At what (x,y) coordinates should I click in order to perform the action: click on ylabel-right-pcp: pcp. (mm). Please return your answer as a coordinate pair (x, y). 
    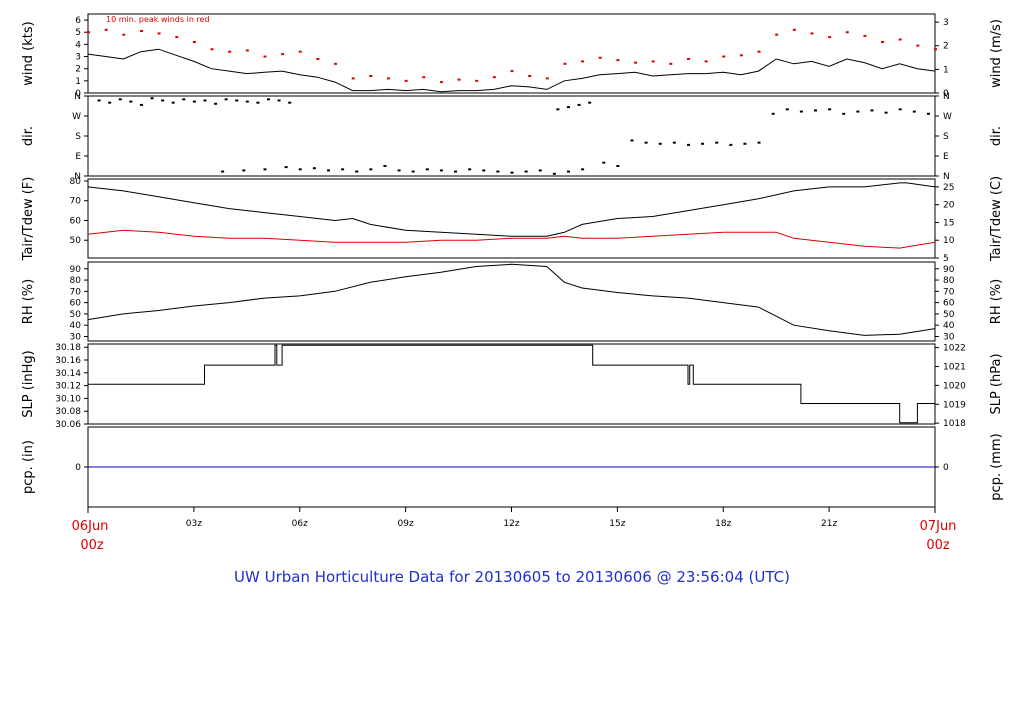
    Looking at the image, I should click on (996, 466).